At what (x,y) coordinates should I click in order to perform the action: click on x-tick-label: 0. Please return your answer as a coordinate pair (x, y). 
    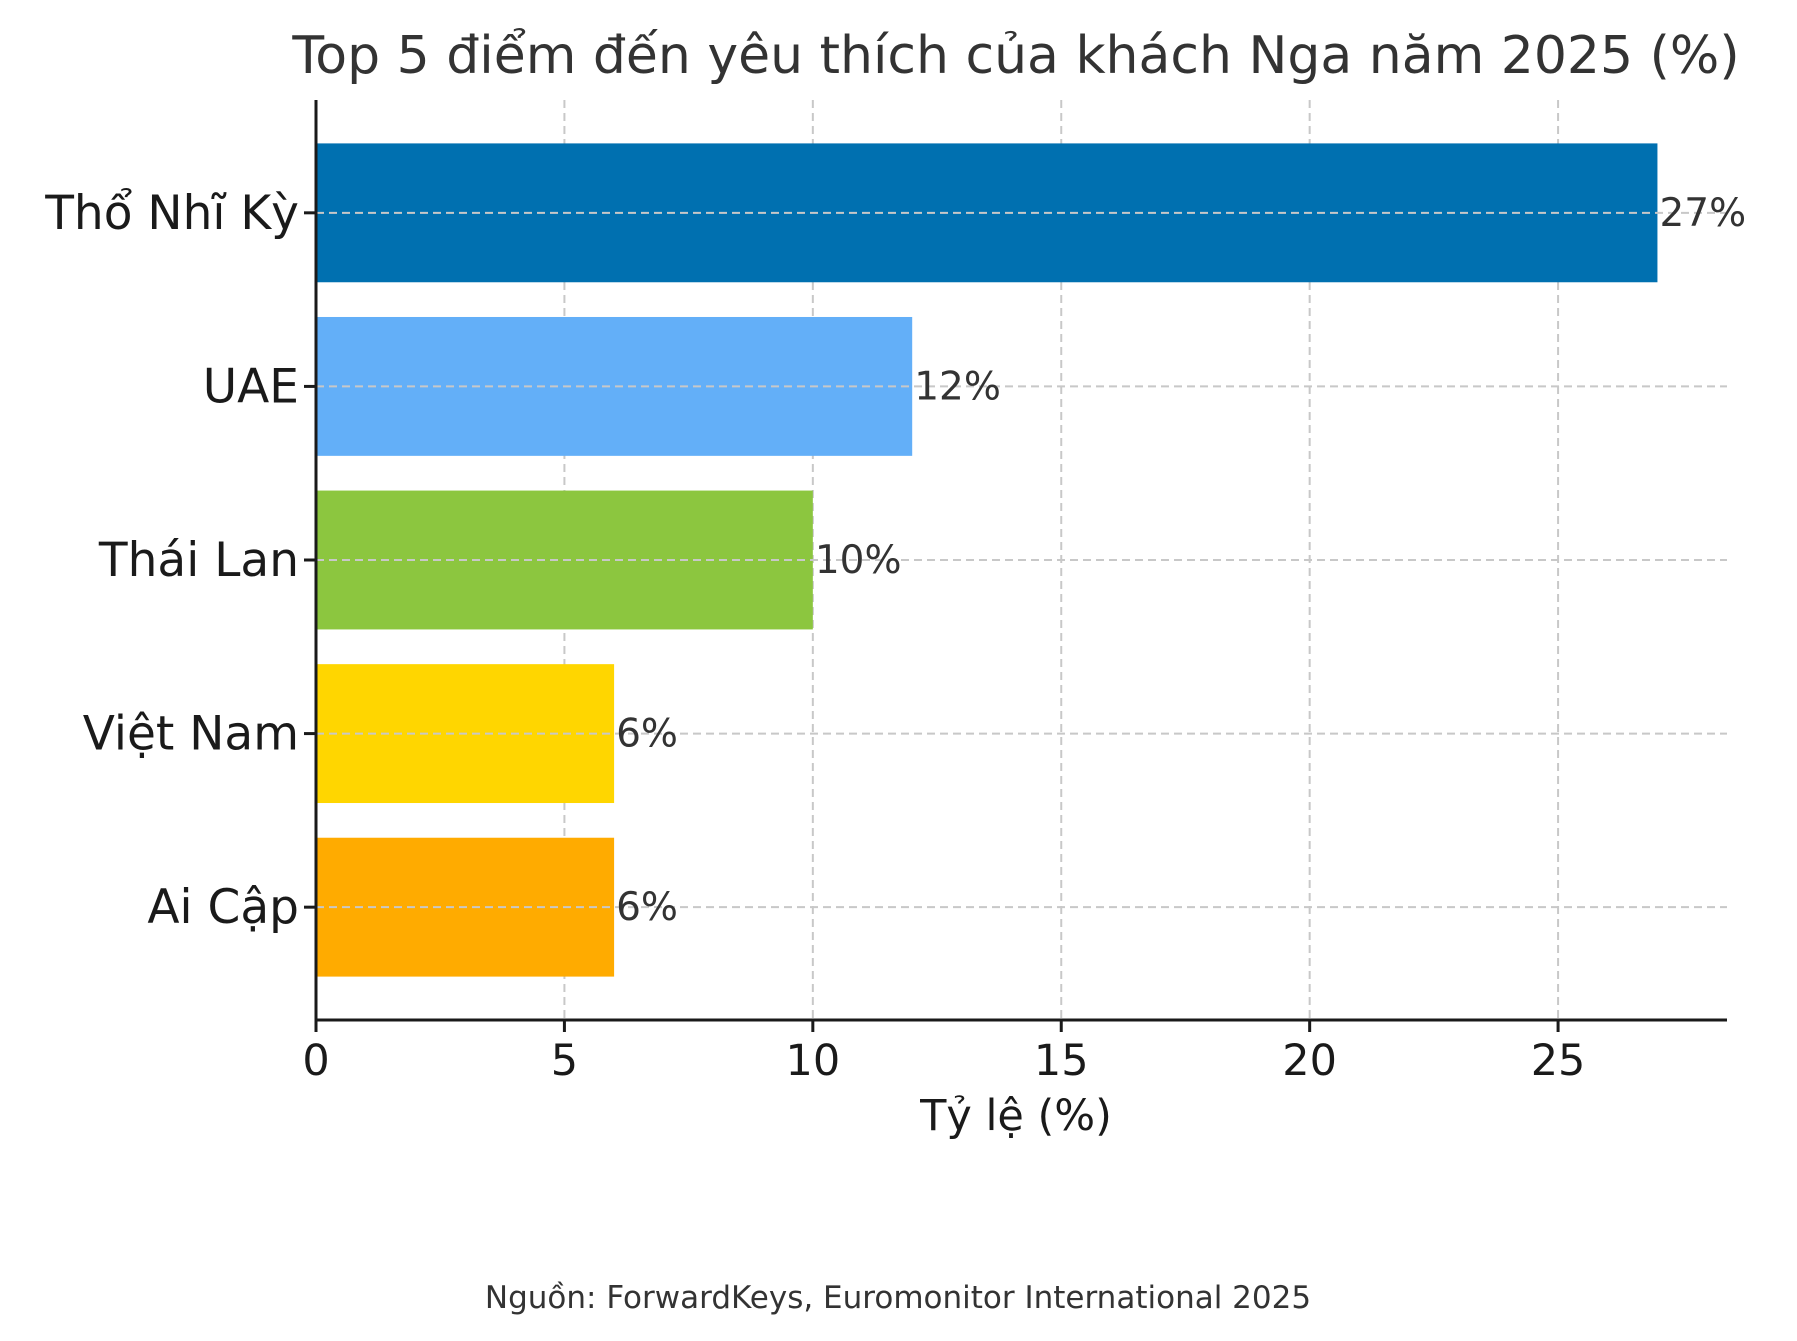
    Looking at the image, I should click on (315, 1061).